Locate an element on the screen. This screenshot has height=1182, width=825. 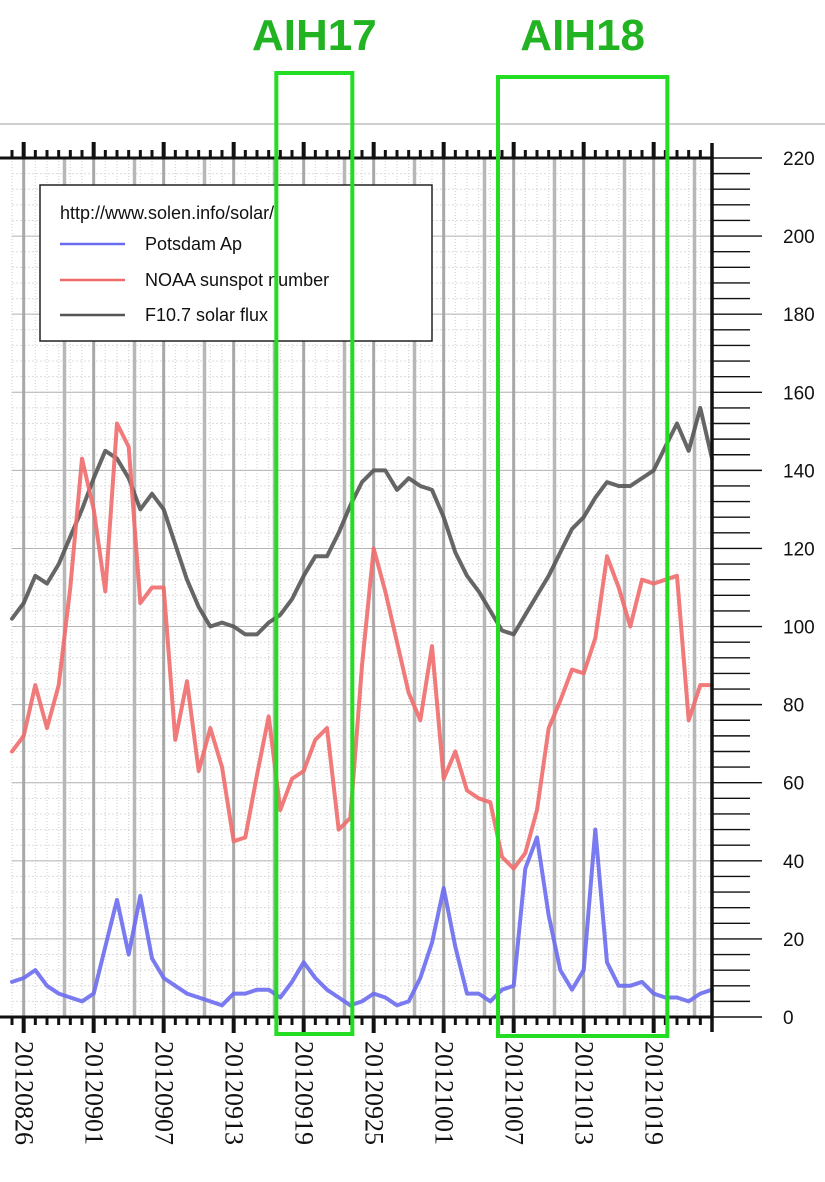
y-tick-label: 0 is located at coordinates (788, 1018).